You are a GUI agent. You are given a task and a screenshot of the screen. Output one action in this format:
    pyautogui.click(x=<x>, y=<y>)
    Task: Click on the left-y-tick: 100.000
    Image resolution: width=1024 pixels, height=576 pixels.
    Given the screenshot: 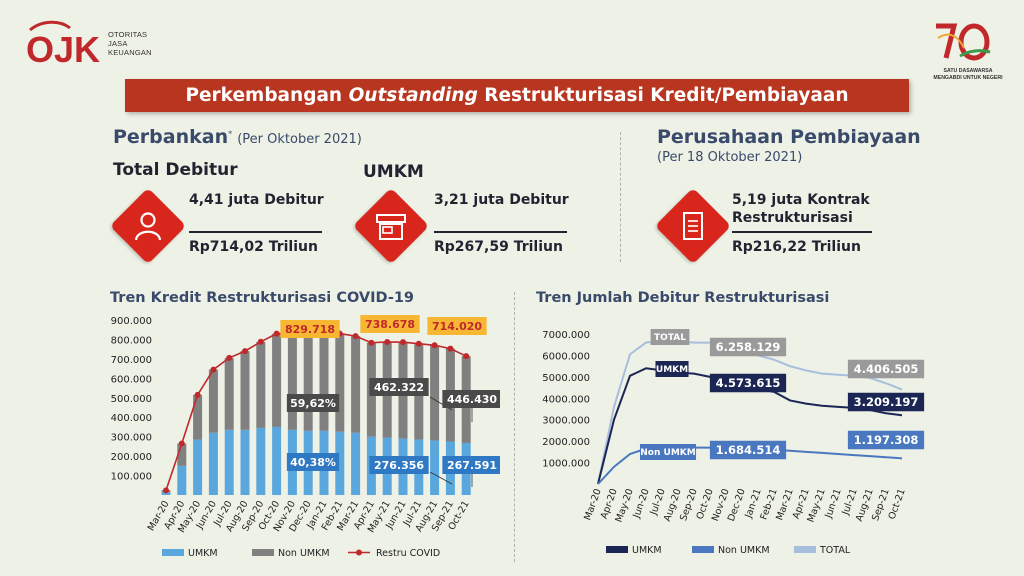 What is the action you would take?
    pyautogui.click(x=131, y=477)
    